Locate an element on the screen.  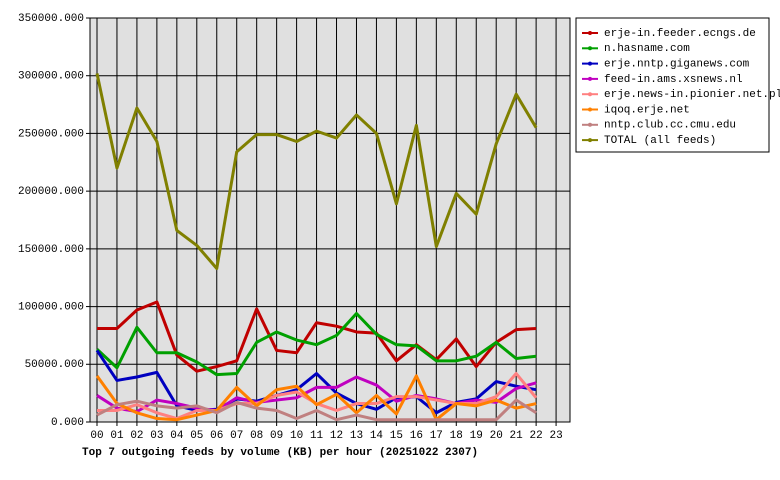
x-tick-label: 01 is located at coordinates (117, 436).